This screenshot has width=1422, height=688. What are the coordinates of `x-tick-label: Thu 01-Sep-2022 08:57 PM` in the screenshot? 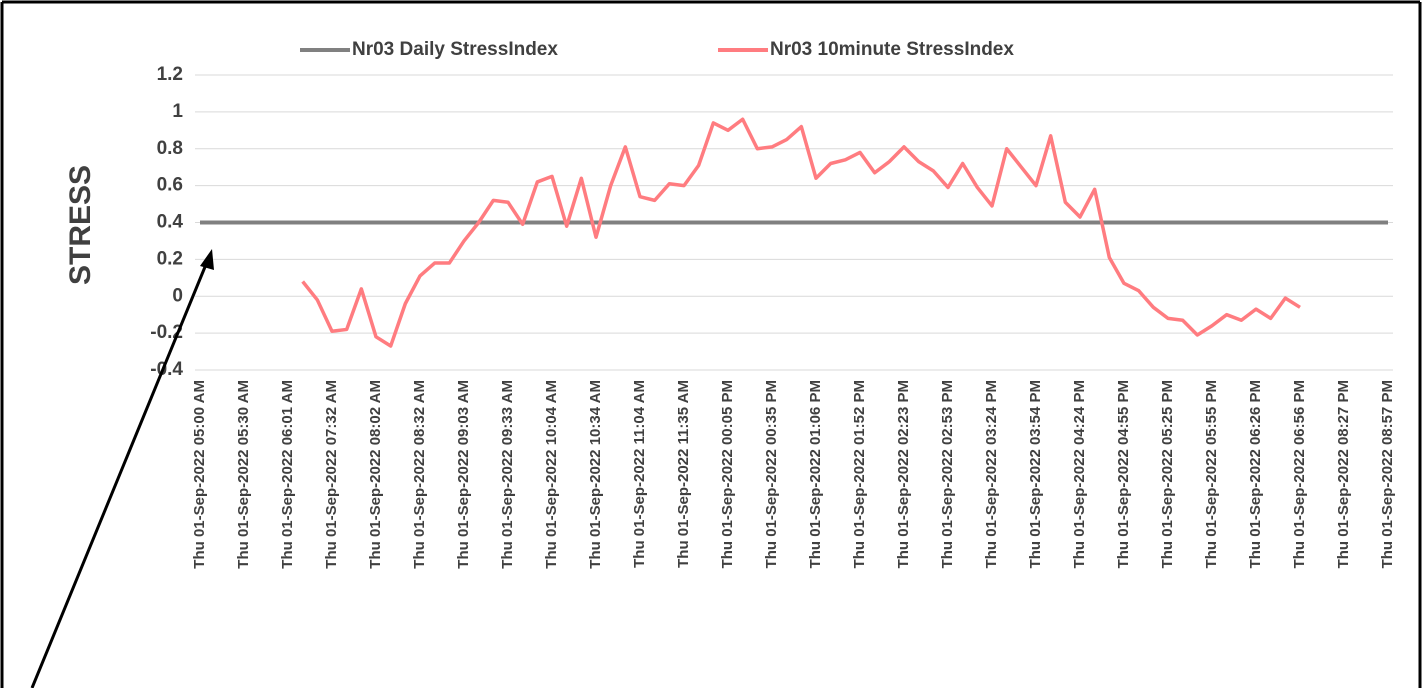 It's located at (1387, 474).